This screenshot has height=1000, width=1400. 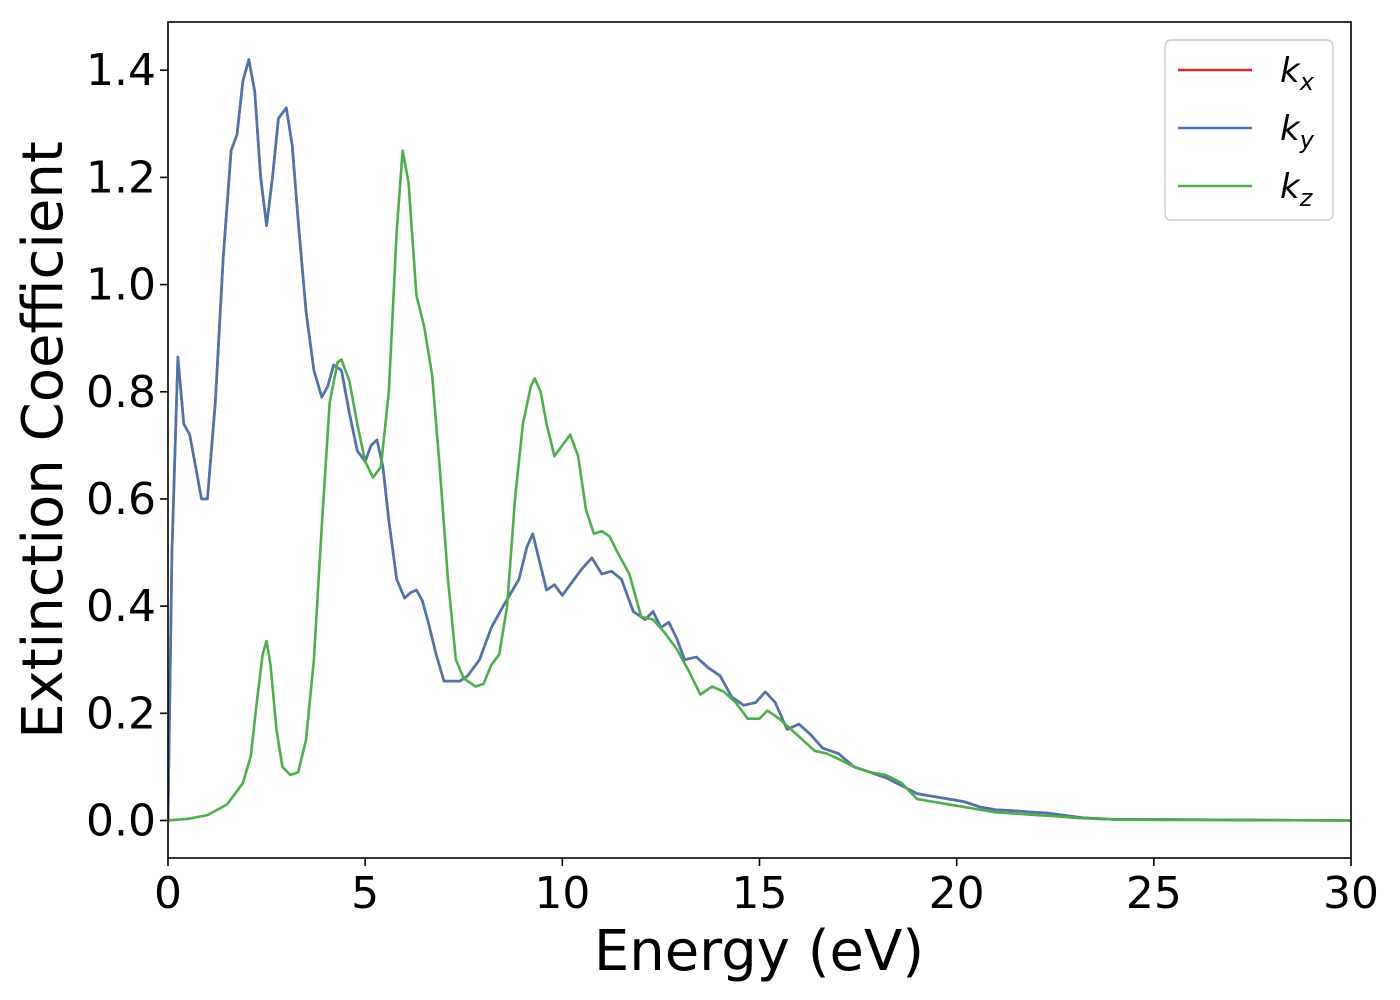 I want to click on legend-label-x: kx, so click(x=1297, y=73).